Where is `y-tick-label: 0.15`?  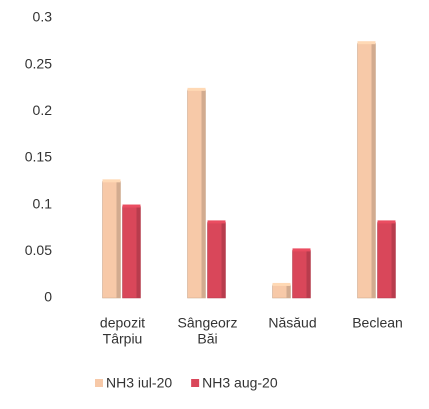
y-tick-label: 0.15 is located at coordinates (38, 157).